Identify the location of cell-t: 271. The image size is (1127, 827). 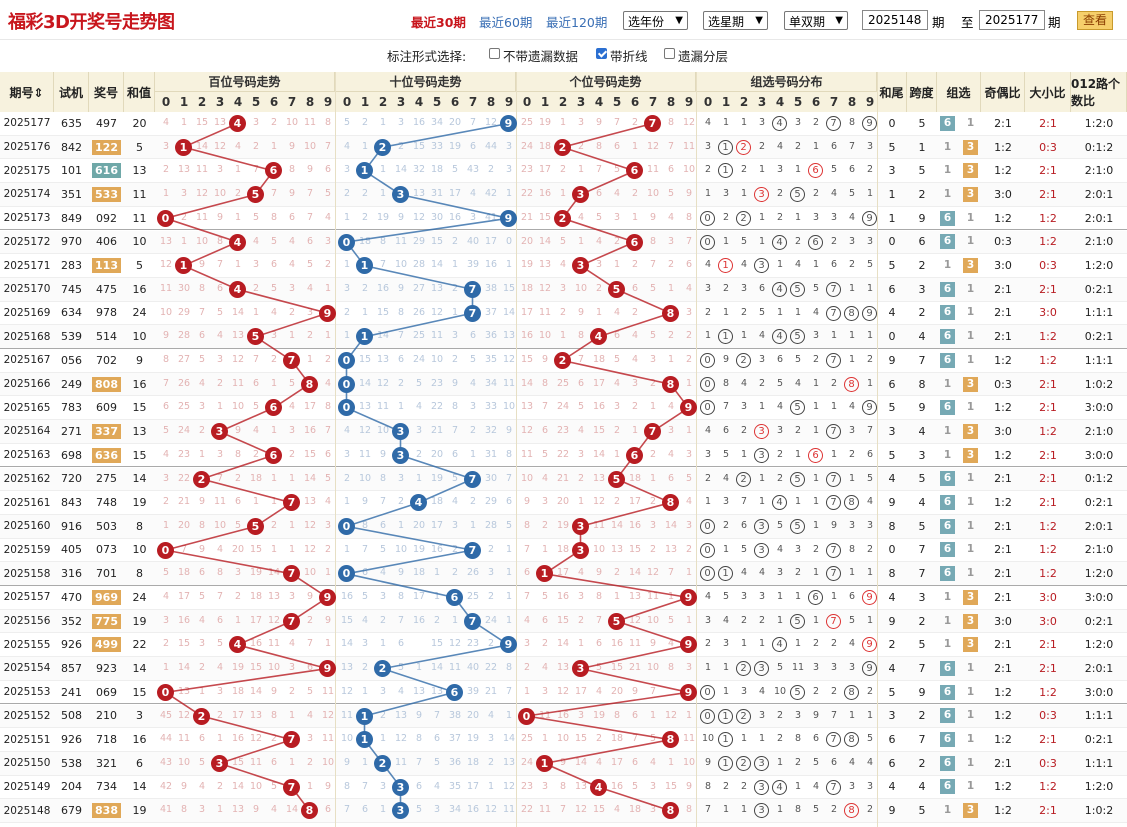
(71, 431).